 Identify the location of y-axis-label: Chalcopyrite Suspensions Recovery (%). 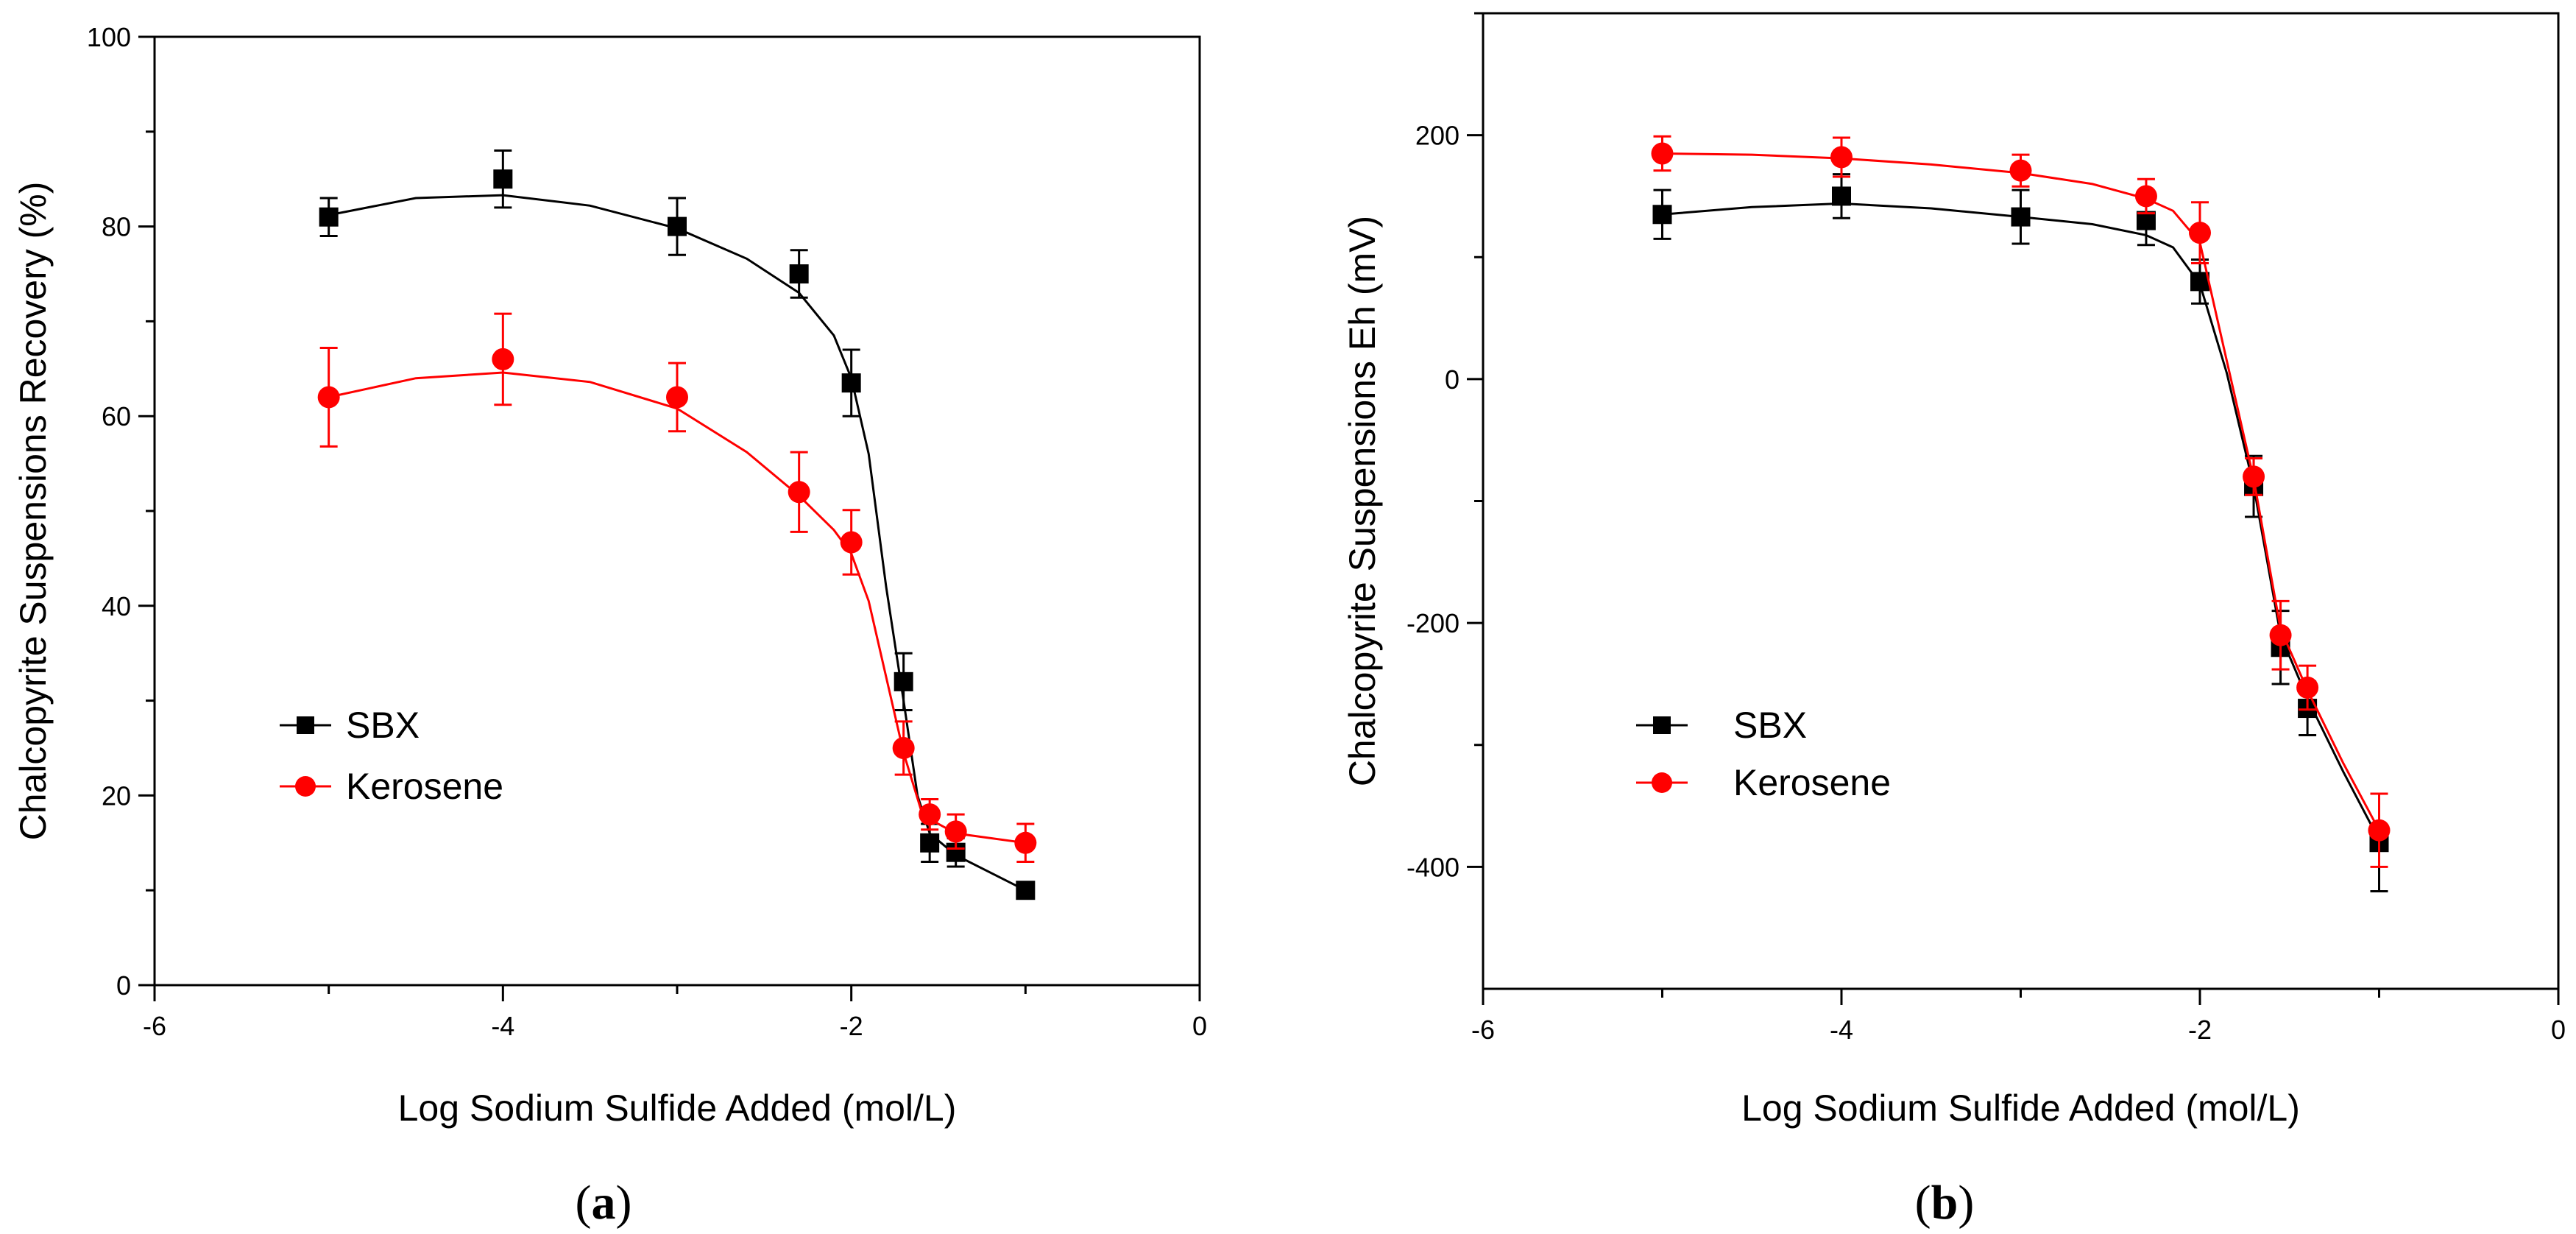
(33, 512).